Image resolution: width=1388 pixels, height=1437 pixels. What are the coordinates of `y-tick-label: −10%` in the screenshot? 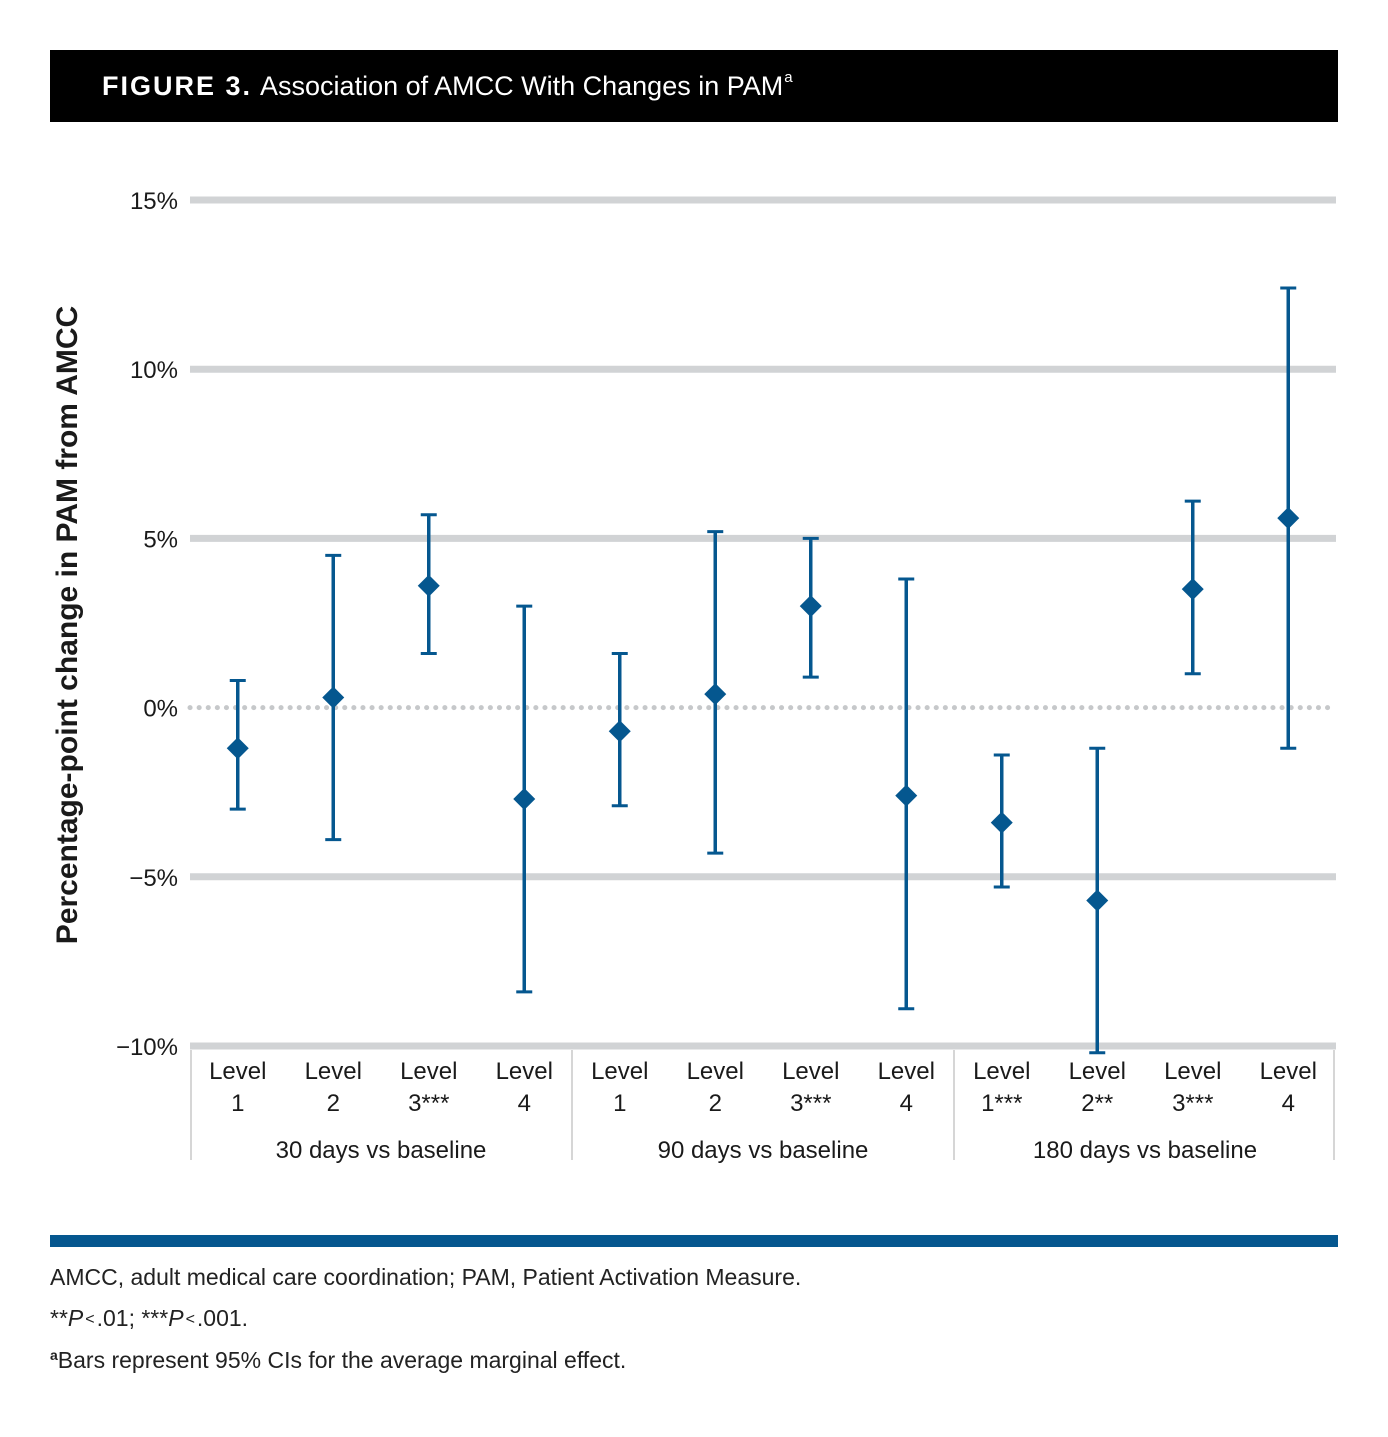 It's located at (147, 1047).